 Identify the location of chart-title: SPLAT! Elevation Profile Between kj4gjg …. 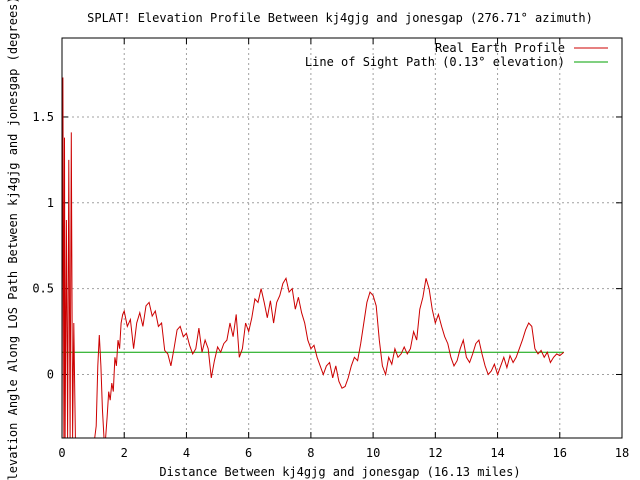
(340, 18).